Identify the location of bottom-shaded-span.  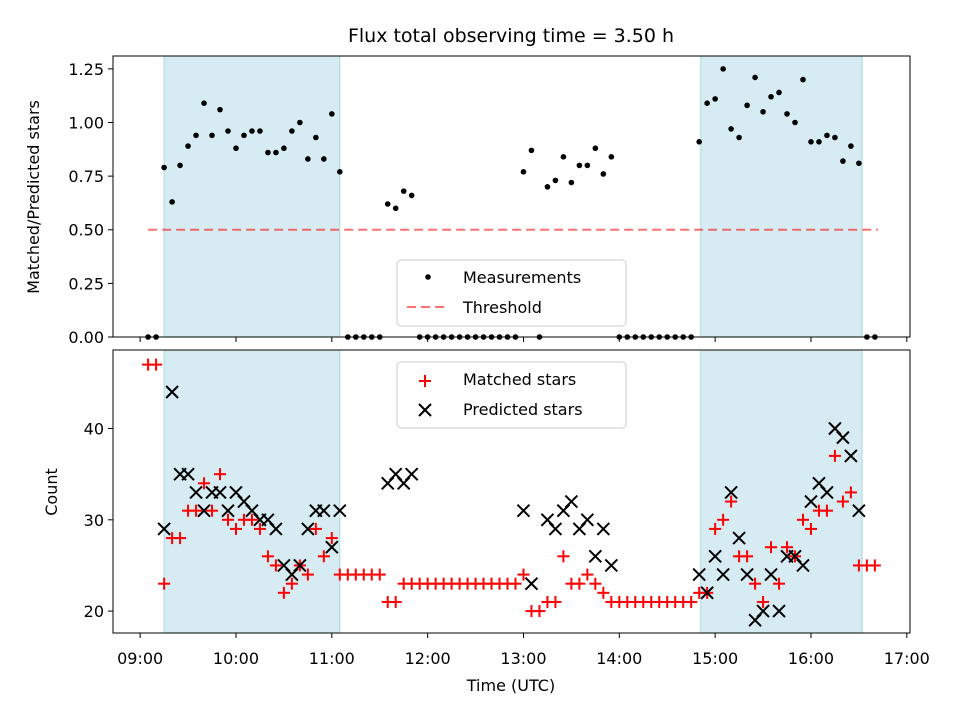
(781, 491).